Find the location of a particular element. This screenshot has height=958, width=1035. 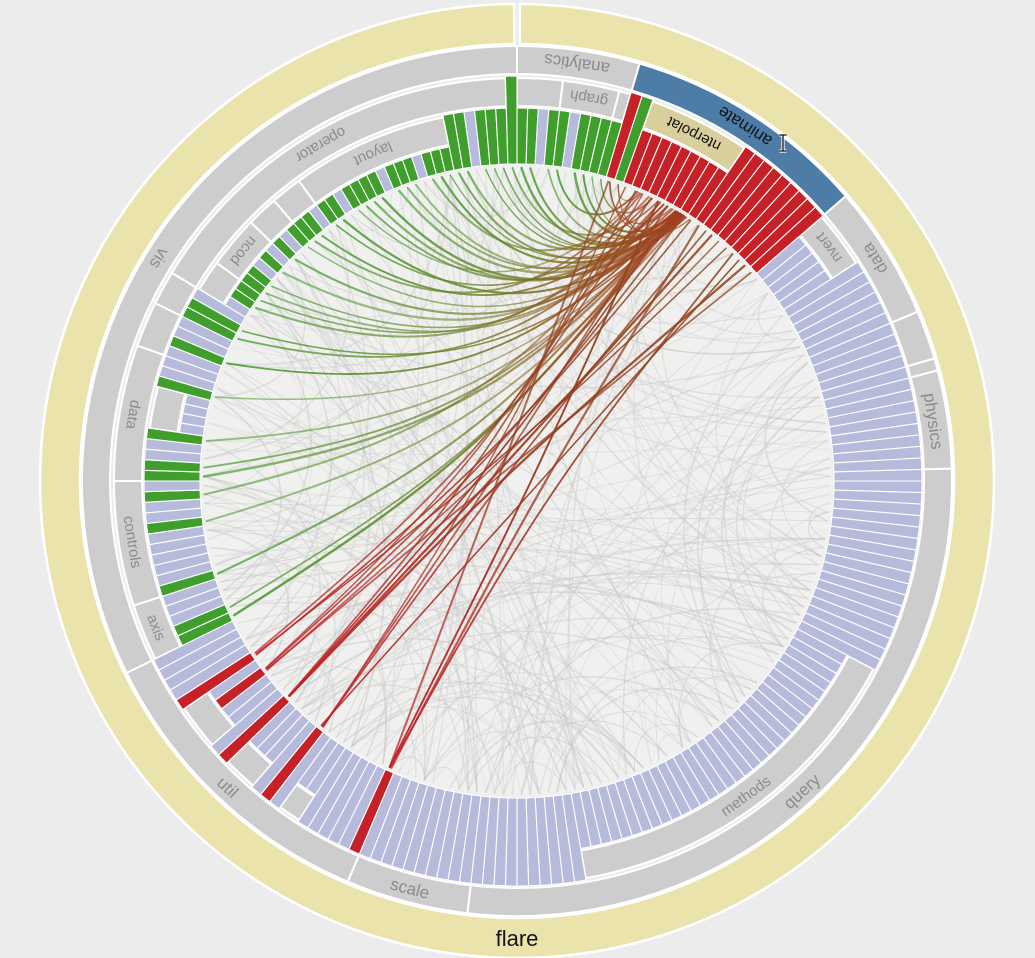

package-label-analytics-graph: graph is located at coordinates (589, 98).